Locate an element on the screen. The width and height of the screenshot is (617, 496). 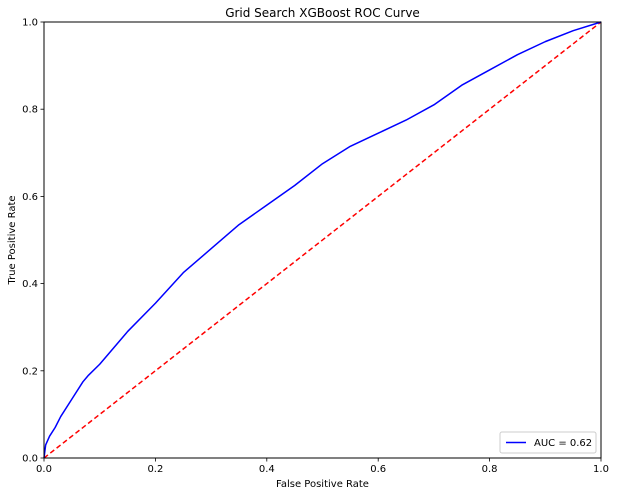
x-tick-label: 0.8 is located at coordinates (490, 469).